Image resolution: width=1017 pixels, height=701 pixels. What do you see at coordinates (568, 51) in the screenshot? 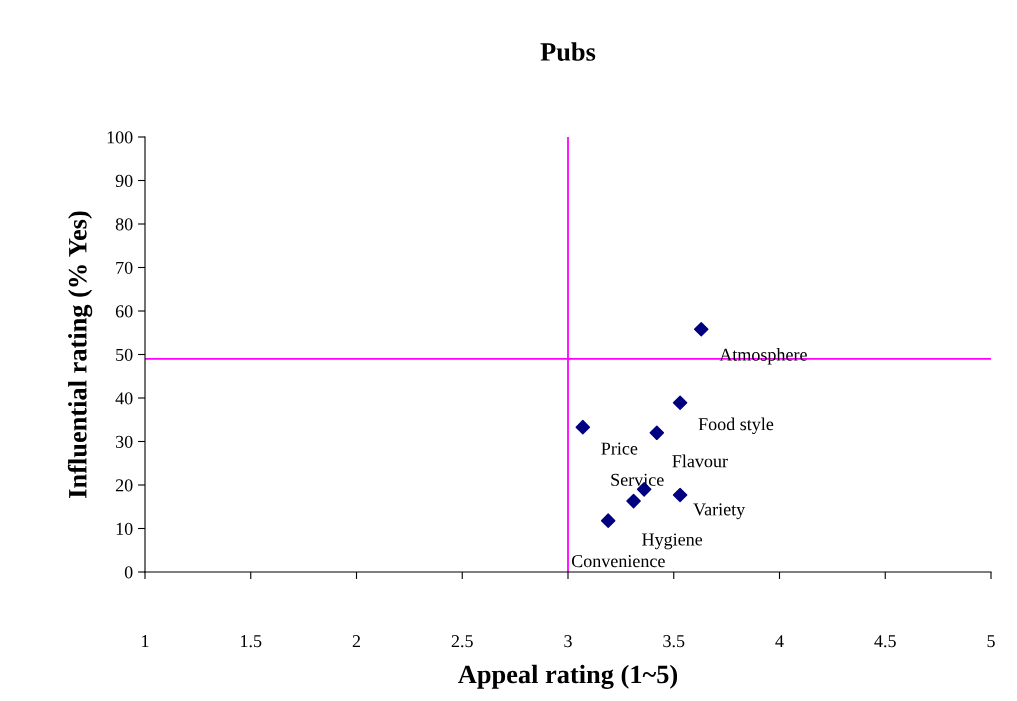
I see `chart-title: Pubs` at bounding box center [568, 51].